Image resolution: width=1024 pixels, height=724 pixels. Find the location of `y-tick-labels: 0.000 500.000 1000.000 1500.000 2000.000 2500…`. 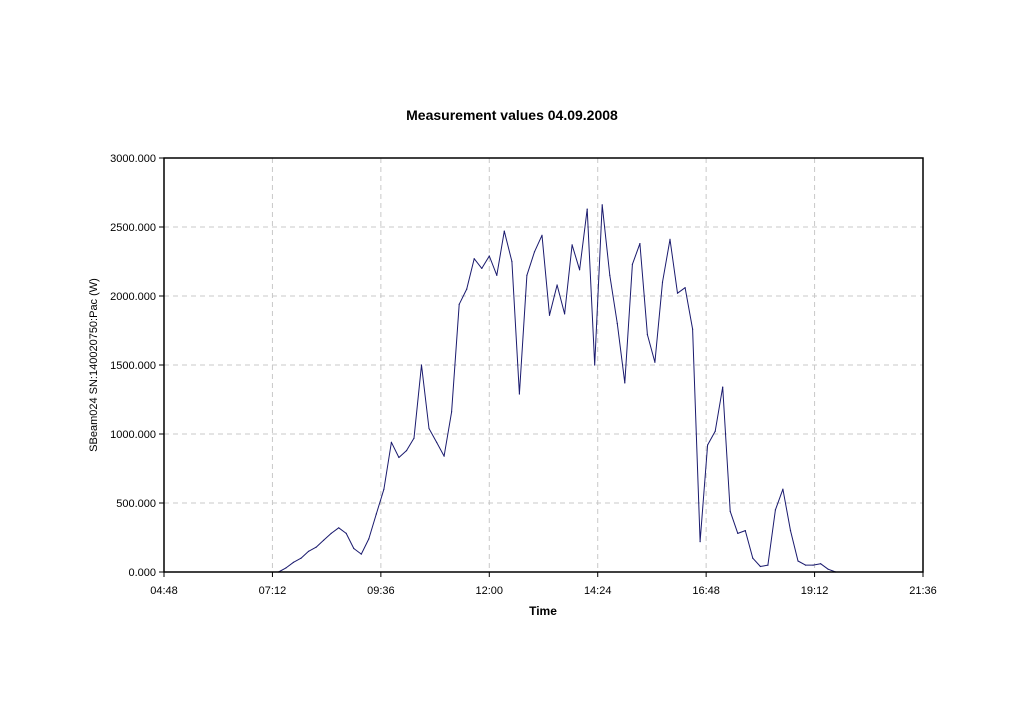

y-tick-labels: 0.000 500.000 1000.000 1500.000 2000.000 2500… is located at coordinates (133, 366).